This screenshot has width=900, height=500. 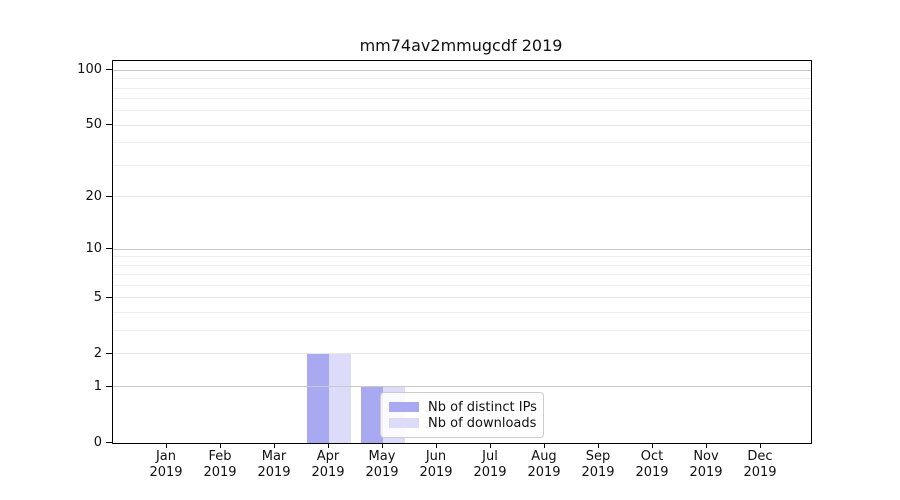 I want to click on y-tick-label: 1, so click(x=97, y=386).